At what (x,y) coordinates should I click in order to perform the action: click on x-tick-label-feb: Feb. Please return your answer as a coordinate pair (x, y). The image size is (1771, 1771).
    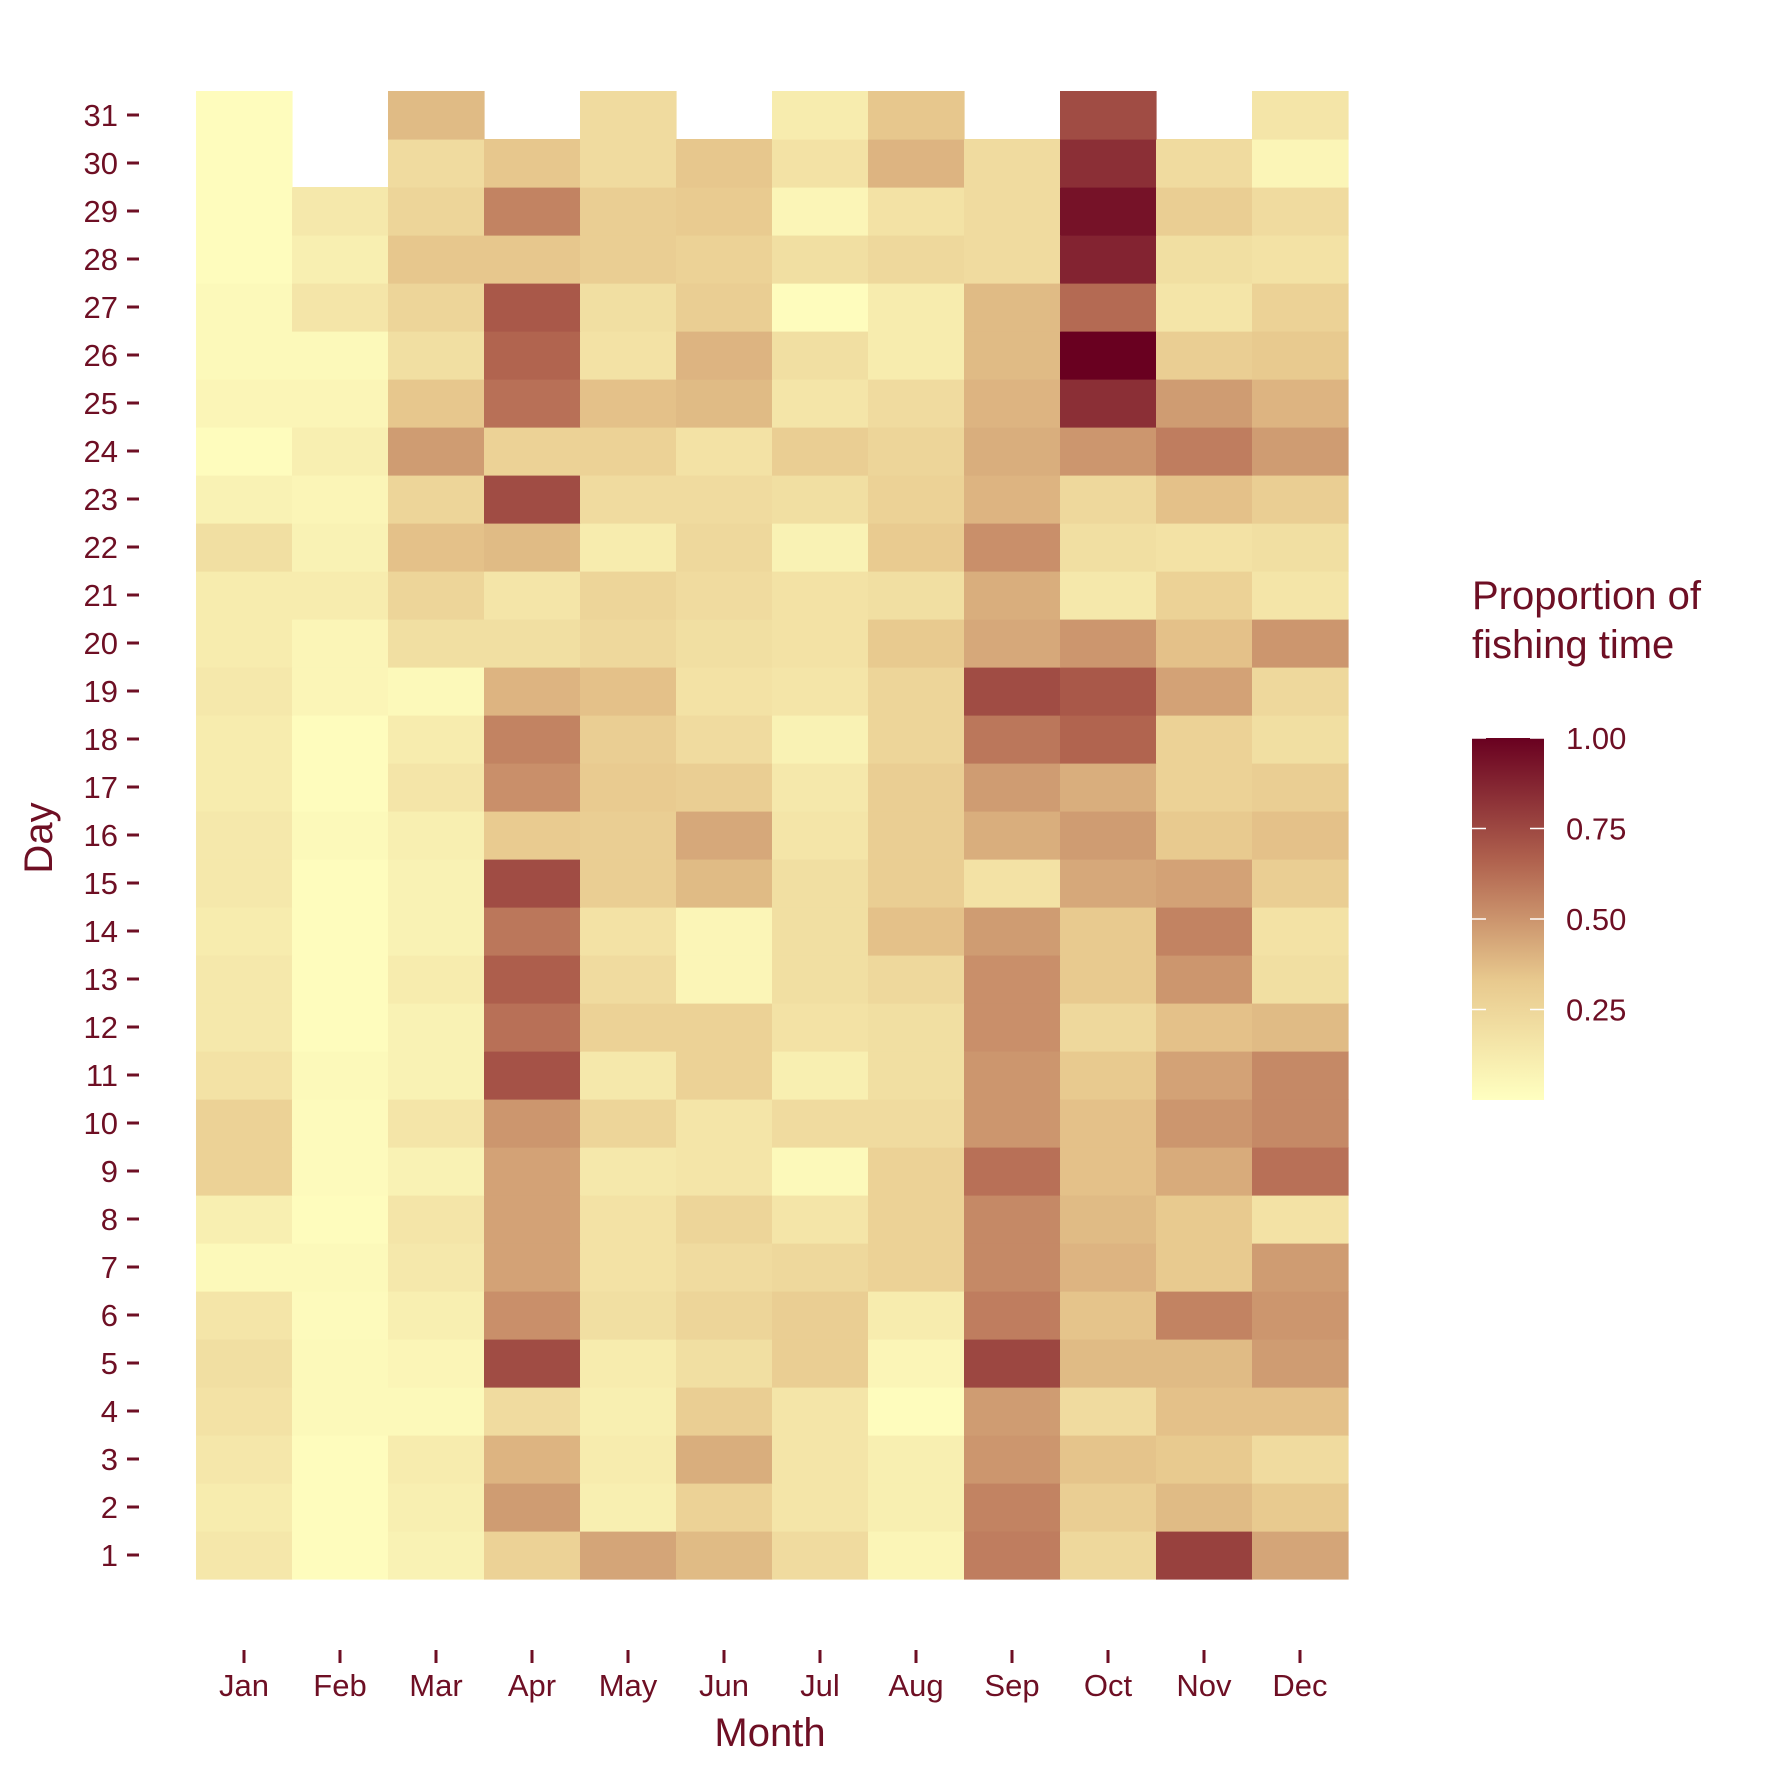
    Looking at the image, I should click on (339, 1685).